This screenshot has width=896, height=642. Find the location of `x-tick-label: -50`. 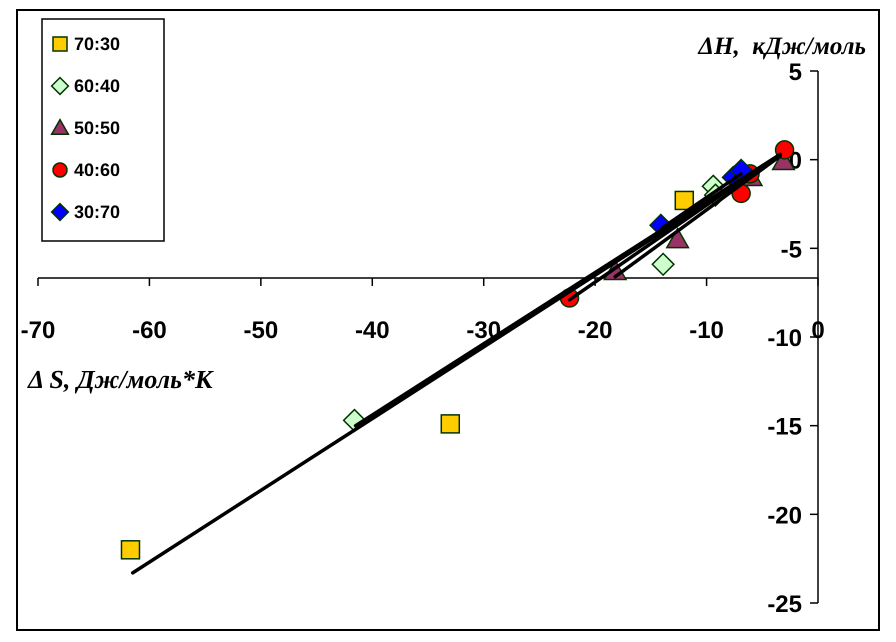

x-tick-label: -50 is located at coordinates (261, 330).